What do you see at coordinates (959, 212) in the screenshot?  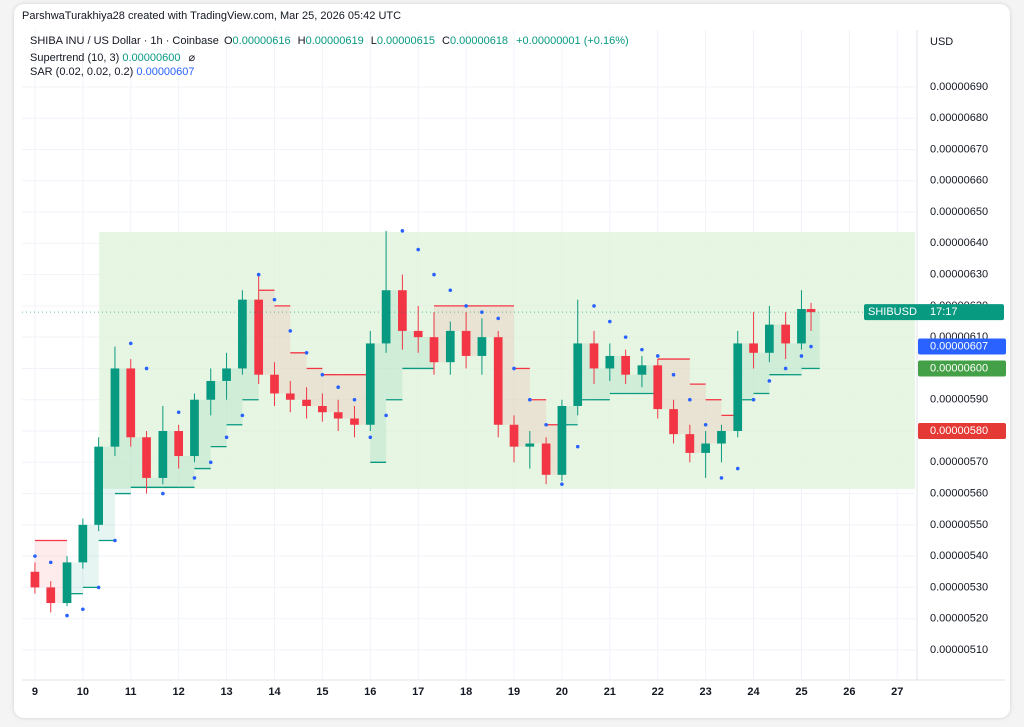 I see `y-tick-label: 0.00000650` at bounding box center [959, 212].